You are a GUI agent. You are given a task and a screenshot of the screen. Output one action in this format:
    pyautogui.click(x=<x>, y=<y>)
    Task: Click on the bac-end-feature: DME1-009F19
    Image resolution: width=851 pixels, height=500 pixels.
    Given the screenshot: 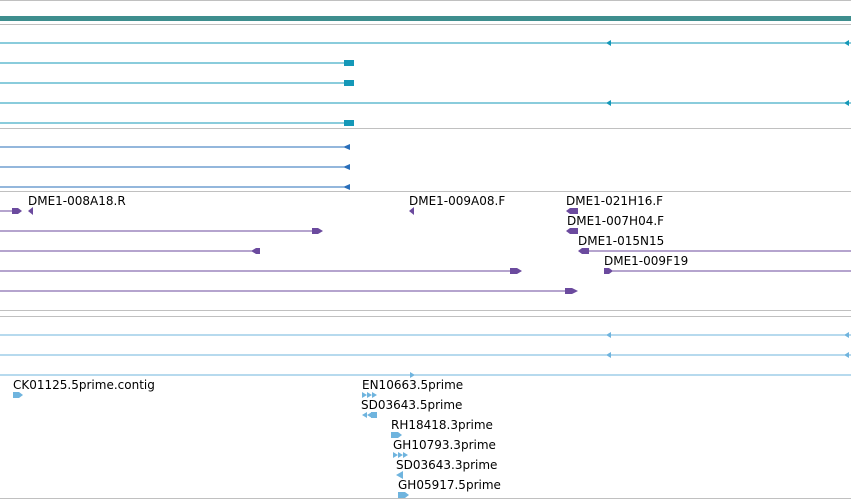 What is the action you would take?
    pyautogui.click(x=727, y=264)
    